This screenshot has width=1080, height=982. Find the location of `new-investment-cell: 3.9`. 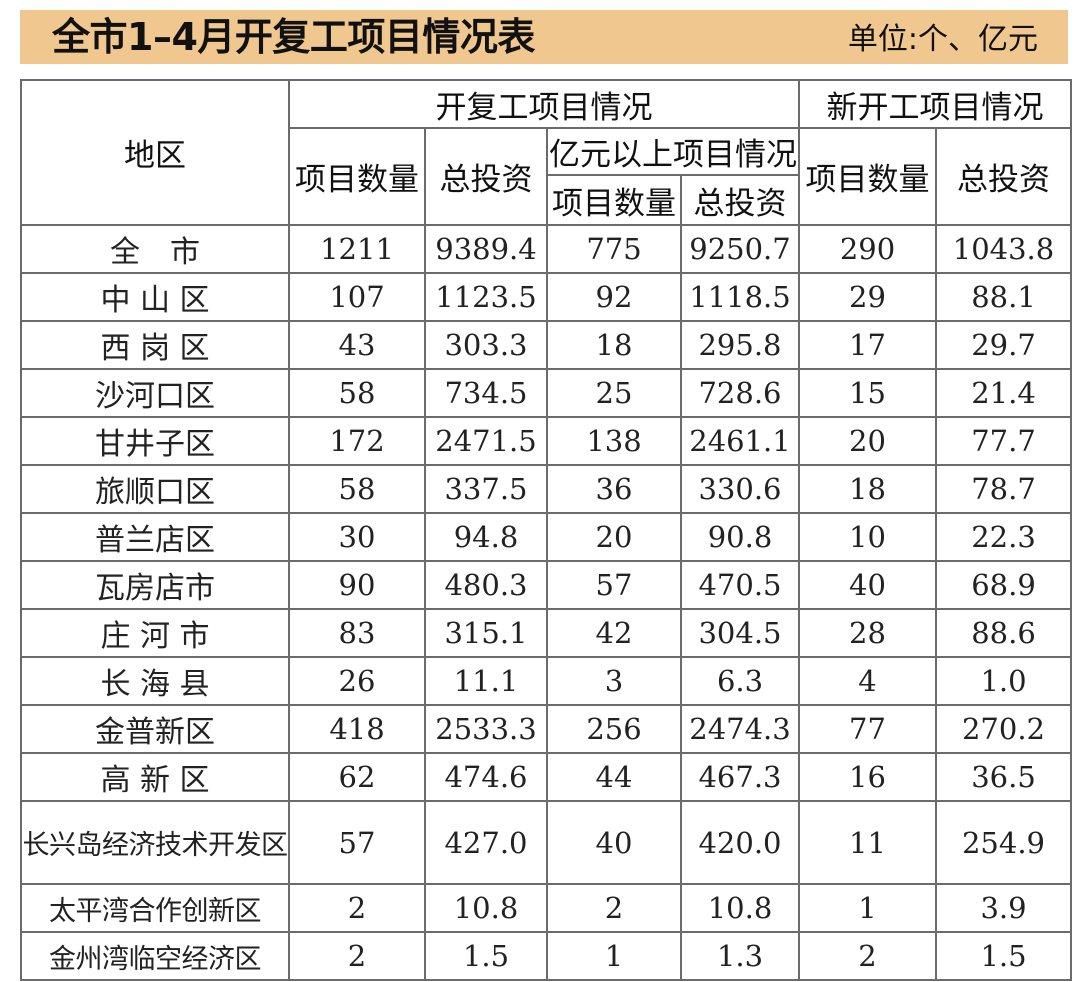

new-investment-cell: 3.9 is located at coordinates (1003, 908).